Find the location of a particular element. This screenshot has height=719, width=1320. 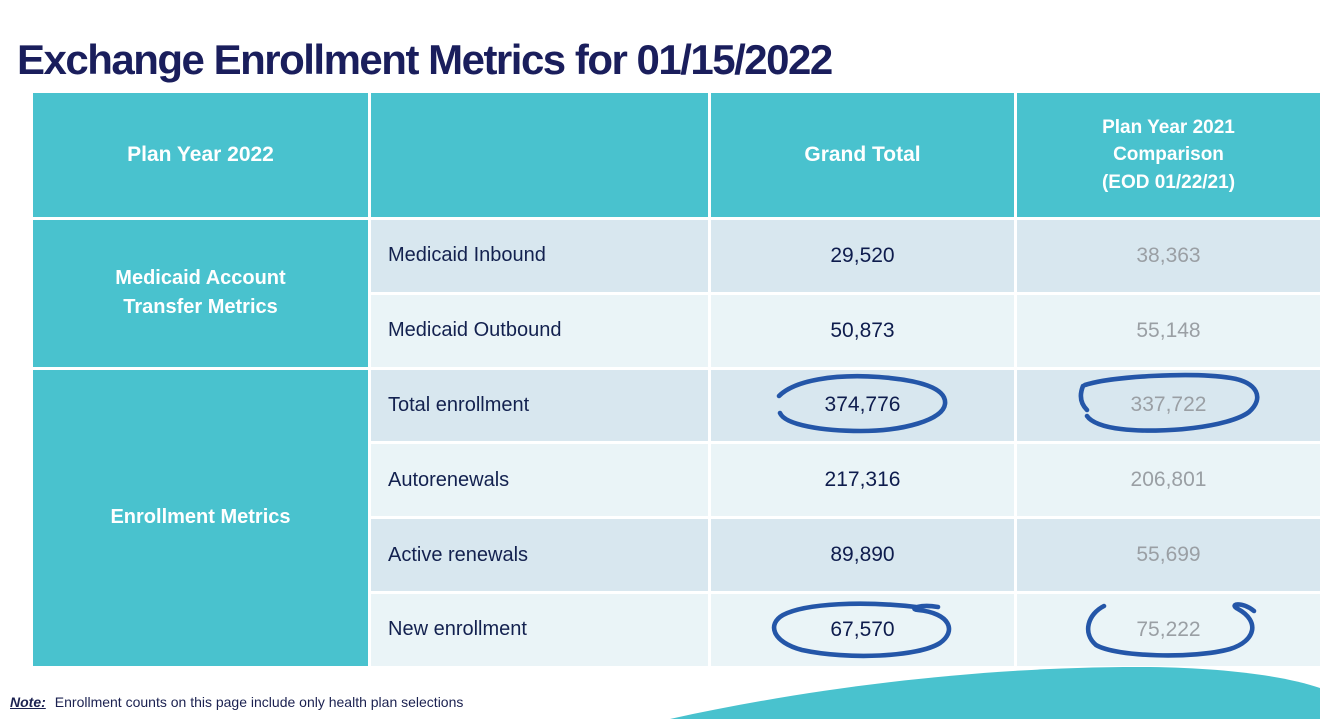

row-active-renewals-grand-total: 89,890 is located at coordinates (862, 555).